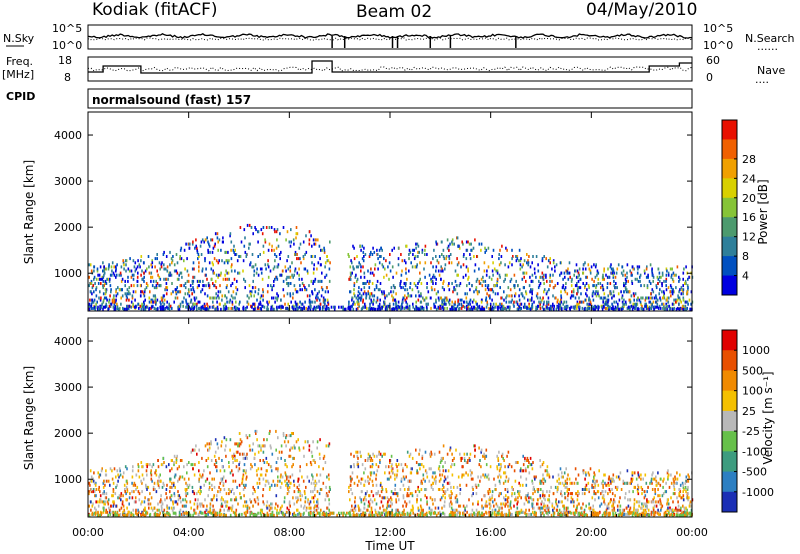  What do you see at coordinates (19, 38) in the screenshot?
I see `noise-left-label: N.Sky` at bounding box center [19, 38].